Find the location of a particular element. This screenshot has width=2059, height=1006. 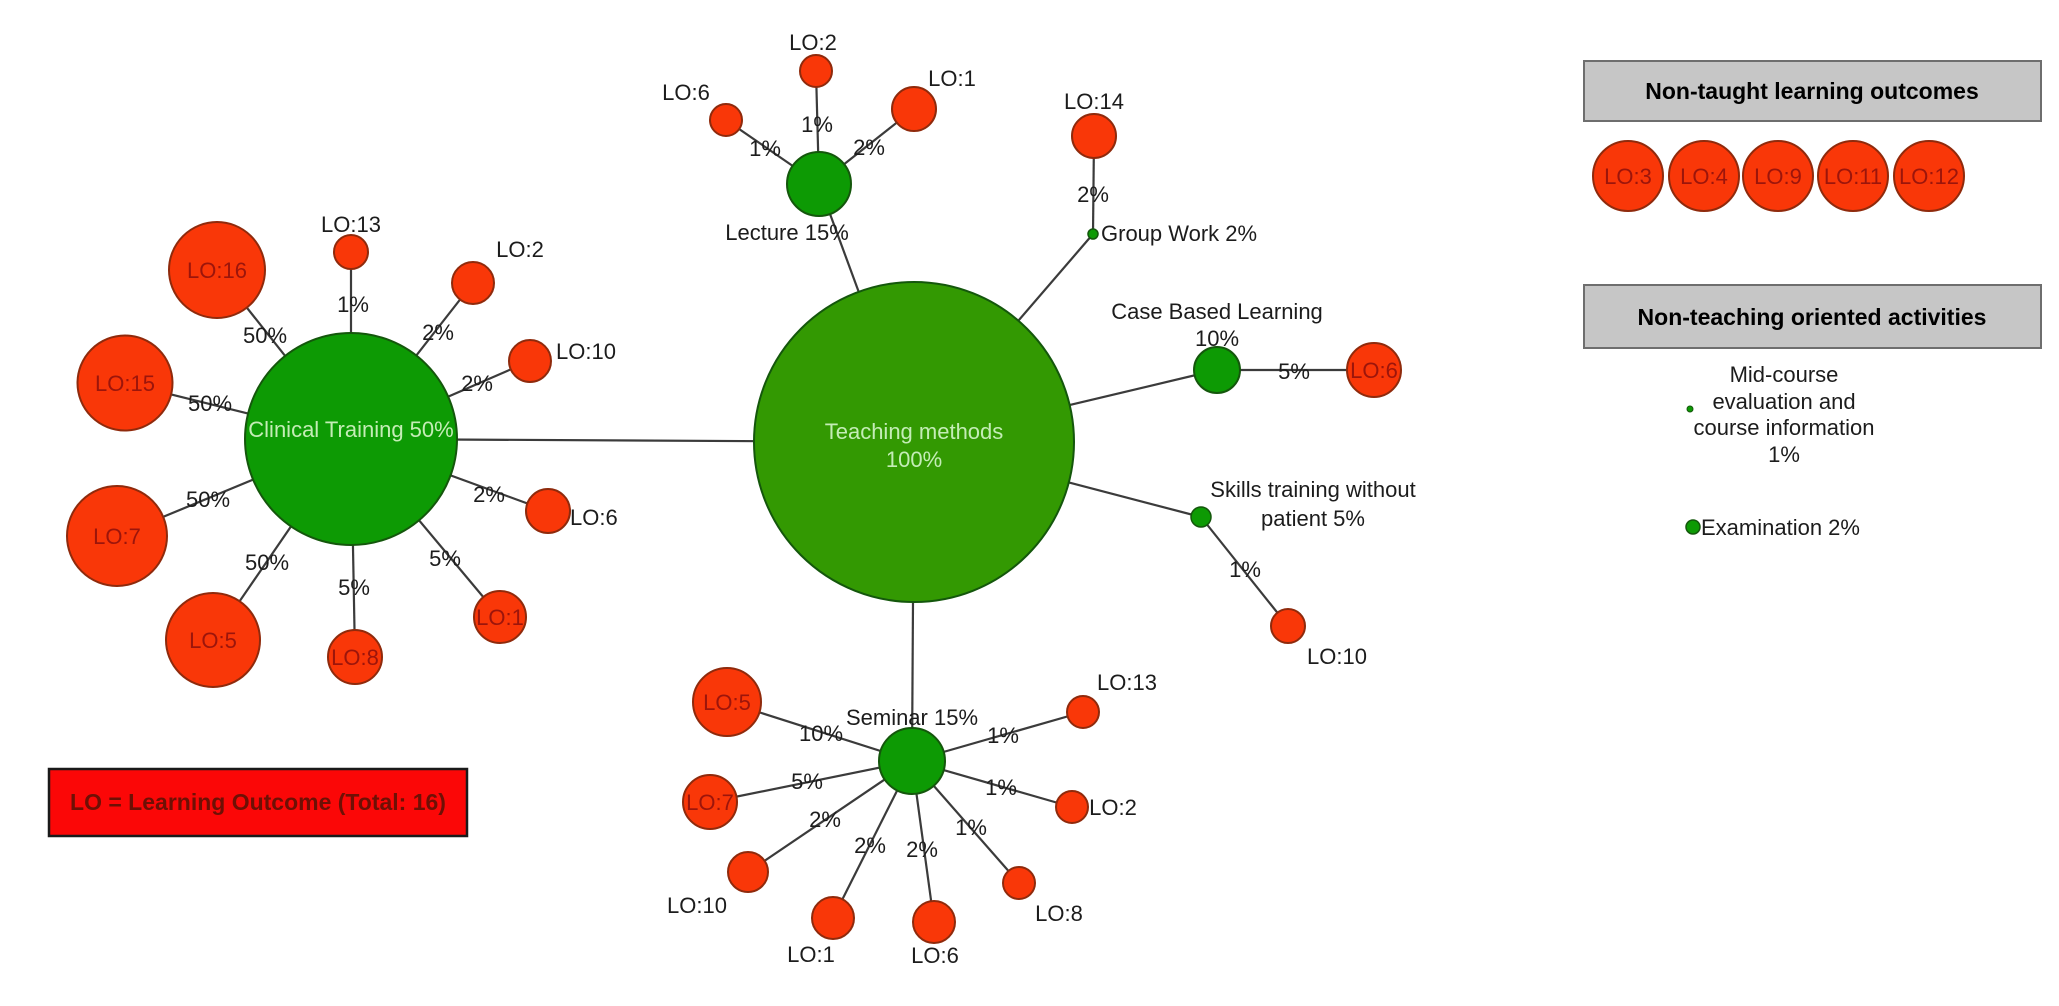

svg-text: LO:9 is located at coordinates (1778, 176).